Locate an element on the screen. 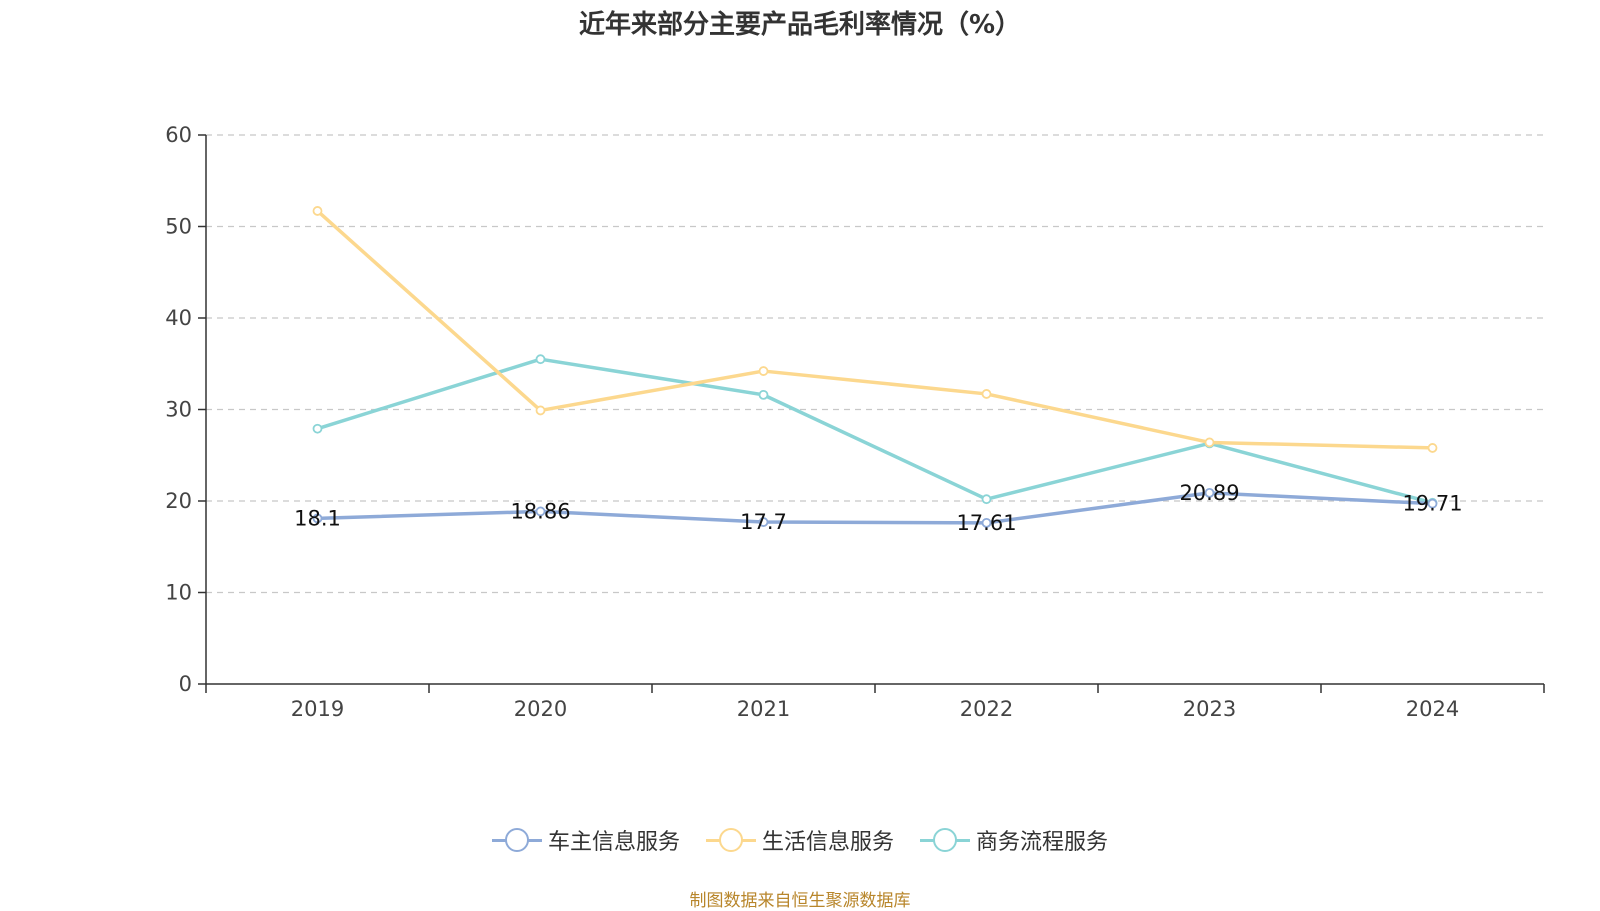 This screenshot has height=911, width=1600. legend-label: 车主信息服务 is located at coordinates (613, 842).